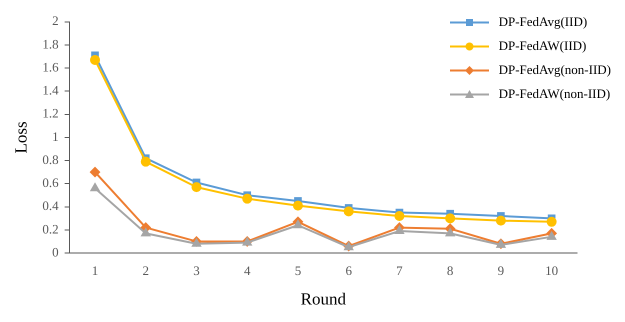 Image resolution: width=625 pixels, height=322 pixels. Describe the element at coordinates (554, 94) in the screenshot. I see `legend-label: DP-FedAW(non-IID)` at that location.